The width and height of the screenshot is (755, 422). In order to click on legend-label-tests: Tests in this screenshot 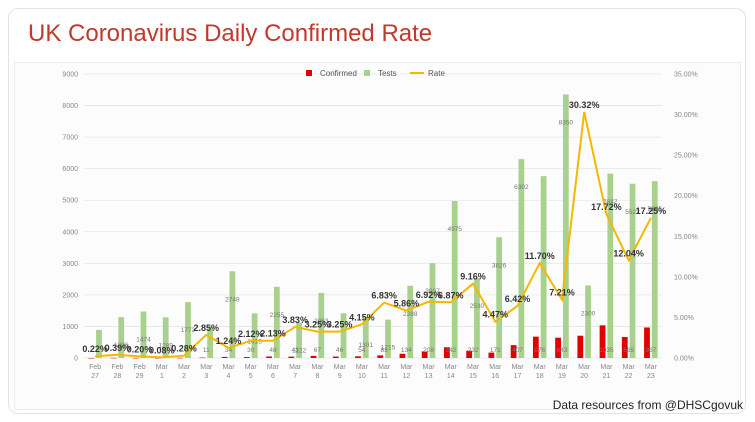, I will do `click(387, 73)`.